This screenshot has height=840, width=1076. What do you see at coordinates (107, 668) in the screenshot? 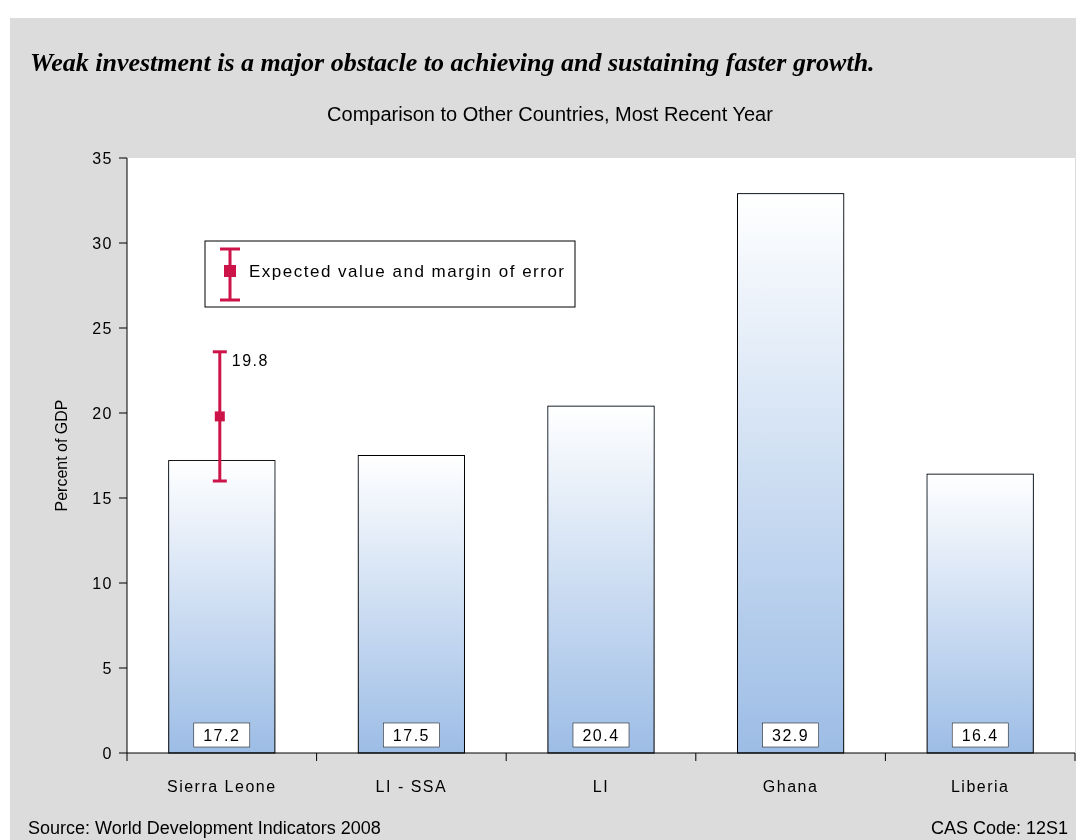
I see `y-tick-label: 5` at bounding box center [107, 668].